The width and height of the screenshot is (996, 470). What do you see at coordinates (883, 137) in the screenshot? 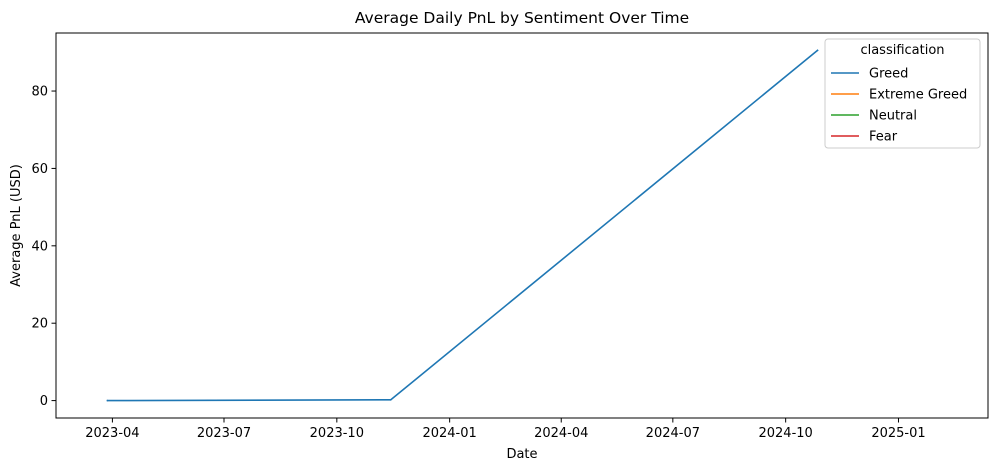
I see `legend-label: Fear` at bounding box center [883, 137].